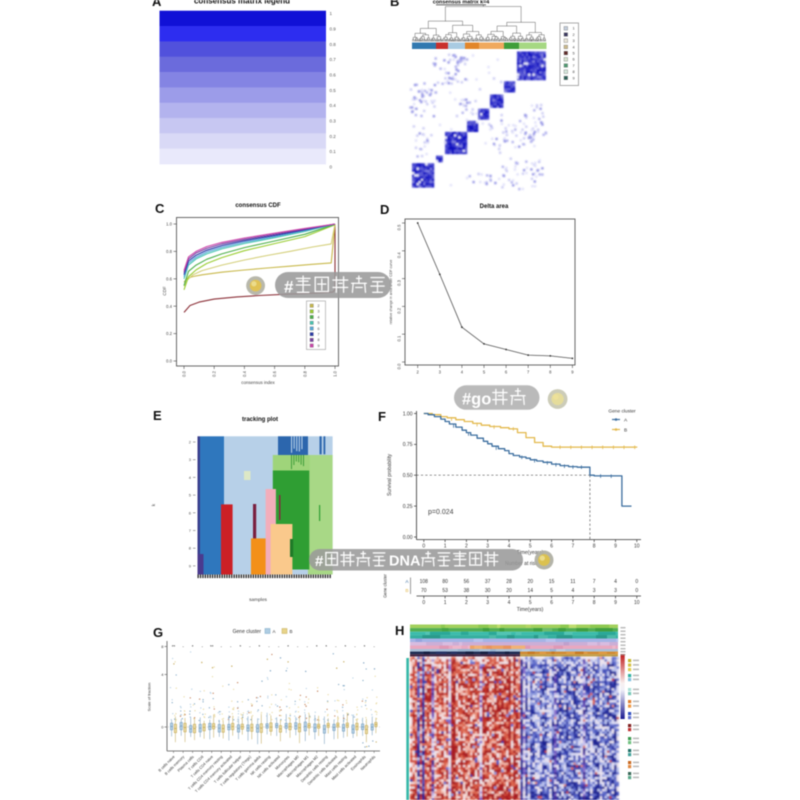  What do you see at coordinates (258, 206) in the screenshot?
I see `svg-text: consensus CDF` at bounding box center [258, 206].